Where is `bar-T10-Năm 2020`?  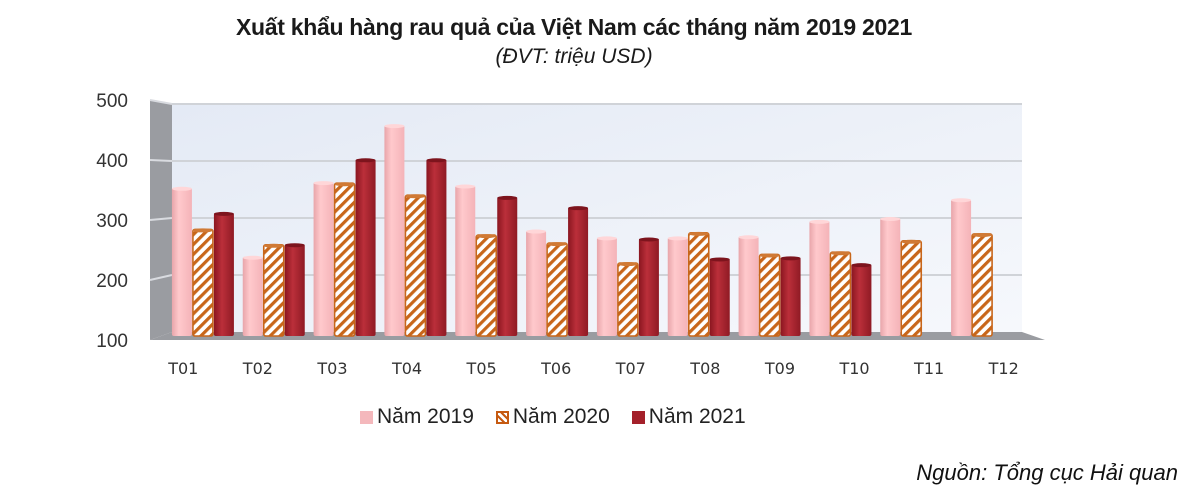
bar-T10-Năm 2020 is located at coordinates (840, 294).